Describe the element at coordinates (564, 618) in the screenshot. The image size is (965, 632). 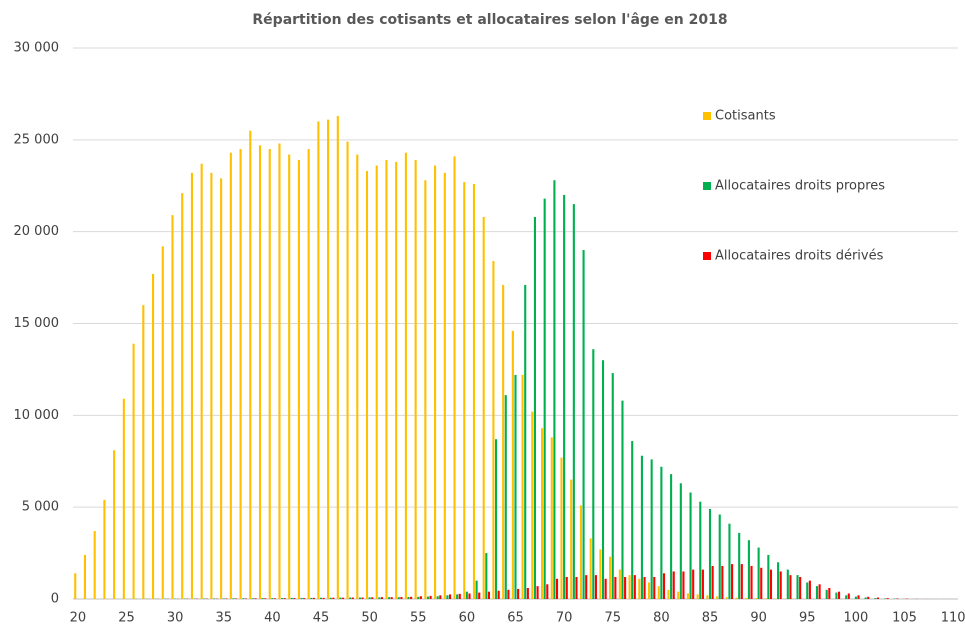
I see `x-tick-label: 70` at that location.